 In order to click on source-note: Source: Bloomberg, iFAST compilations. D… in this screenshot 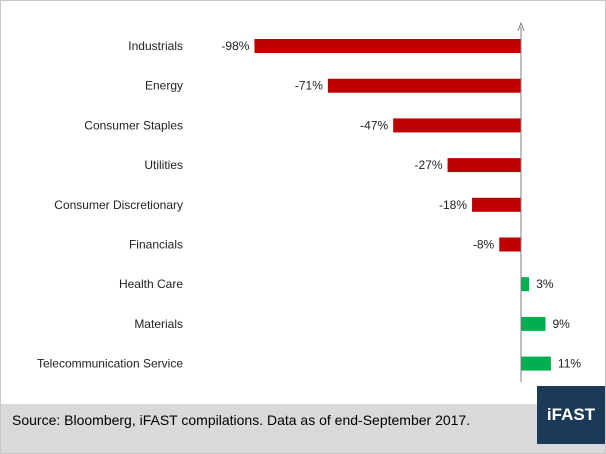, I will do `click(241, 420)`.